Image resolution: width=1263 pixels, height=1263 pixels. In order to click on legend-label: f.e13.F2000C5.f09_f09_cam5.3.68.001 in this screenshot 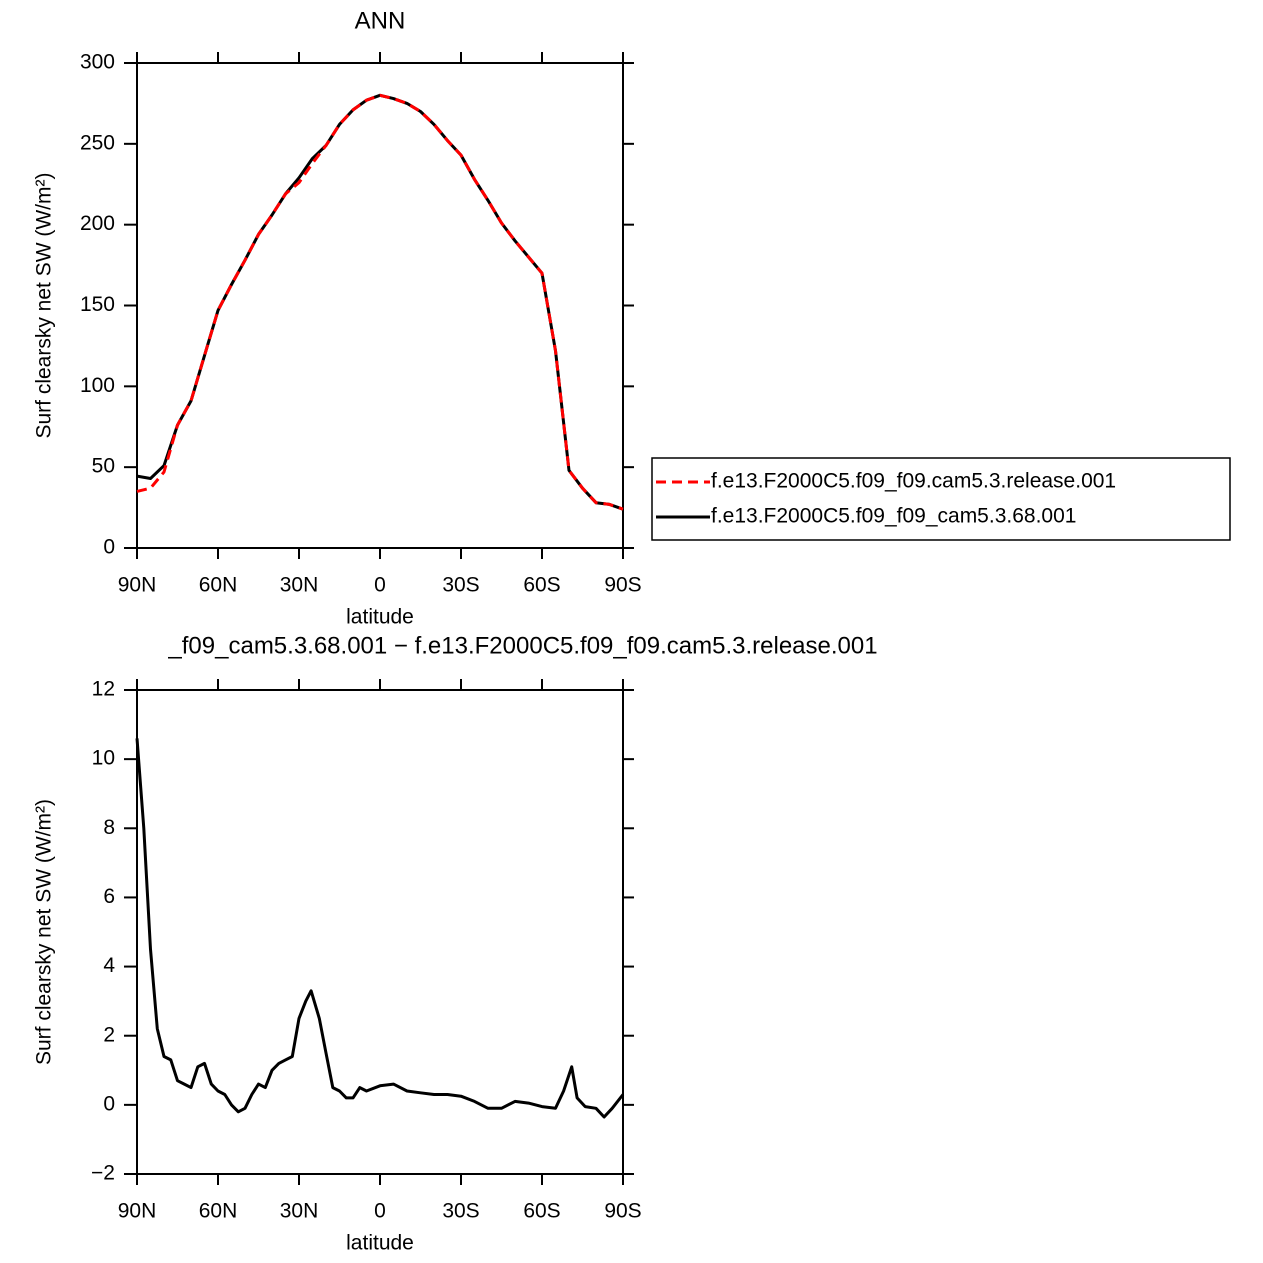, I will do `click(893, 516)`.